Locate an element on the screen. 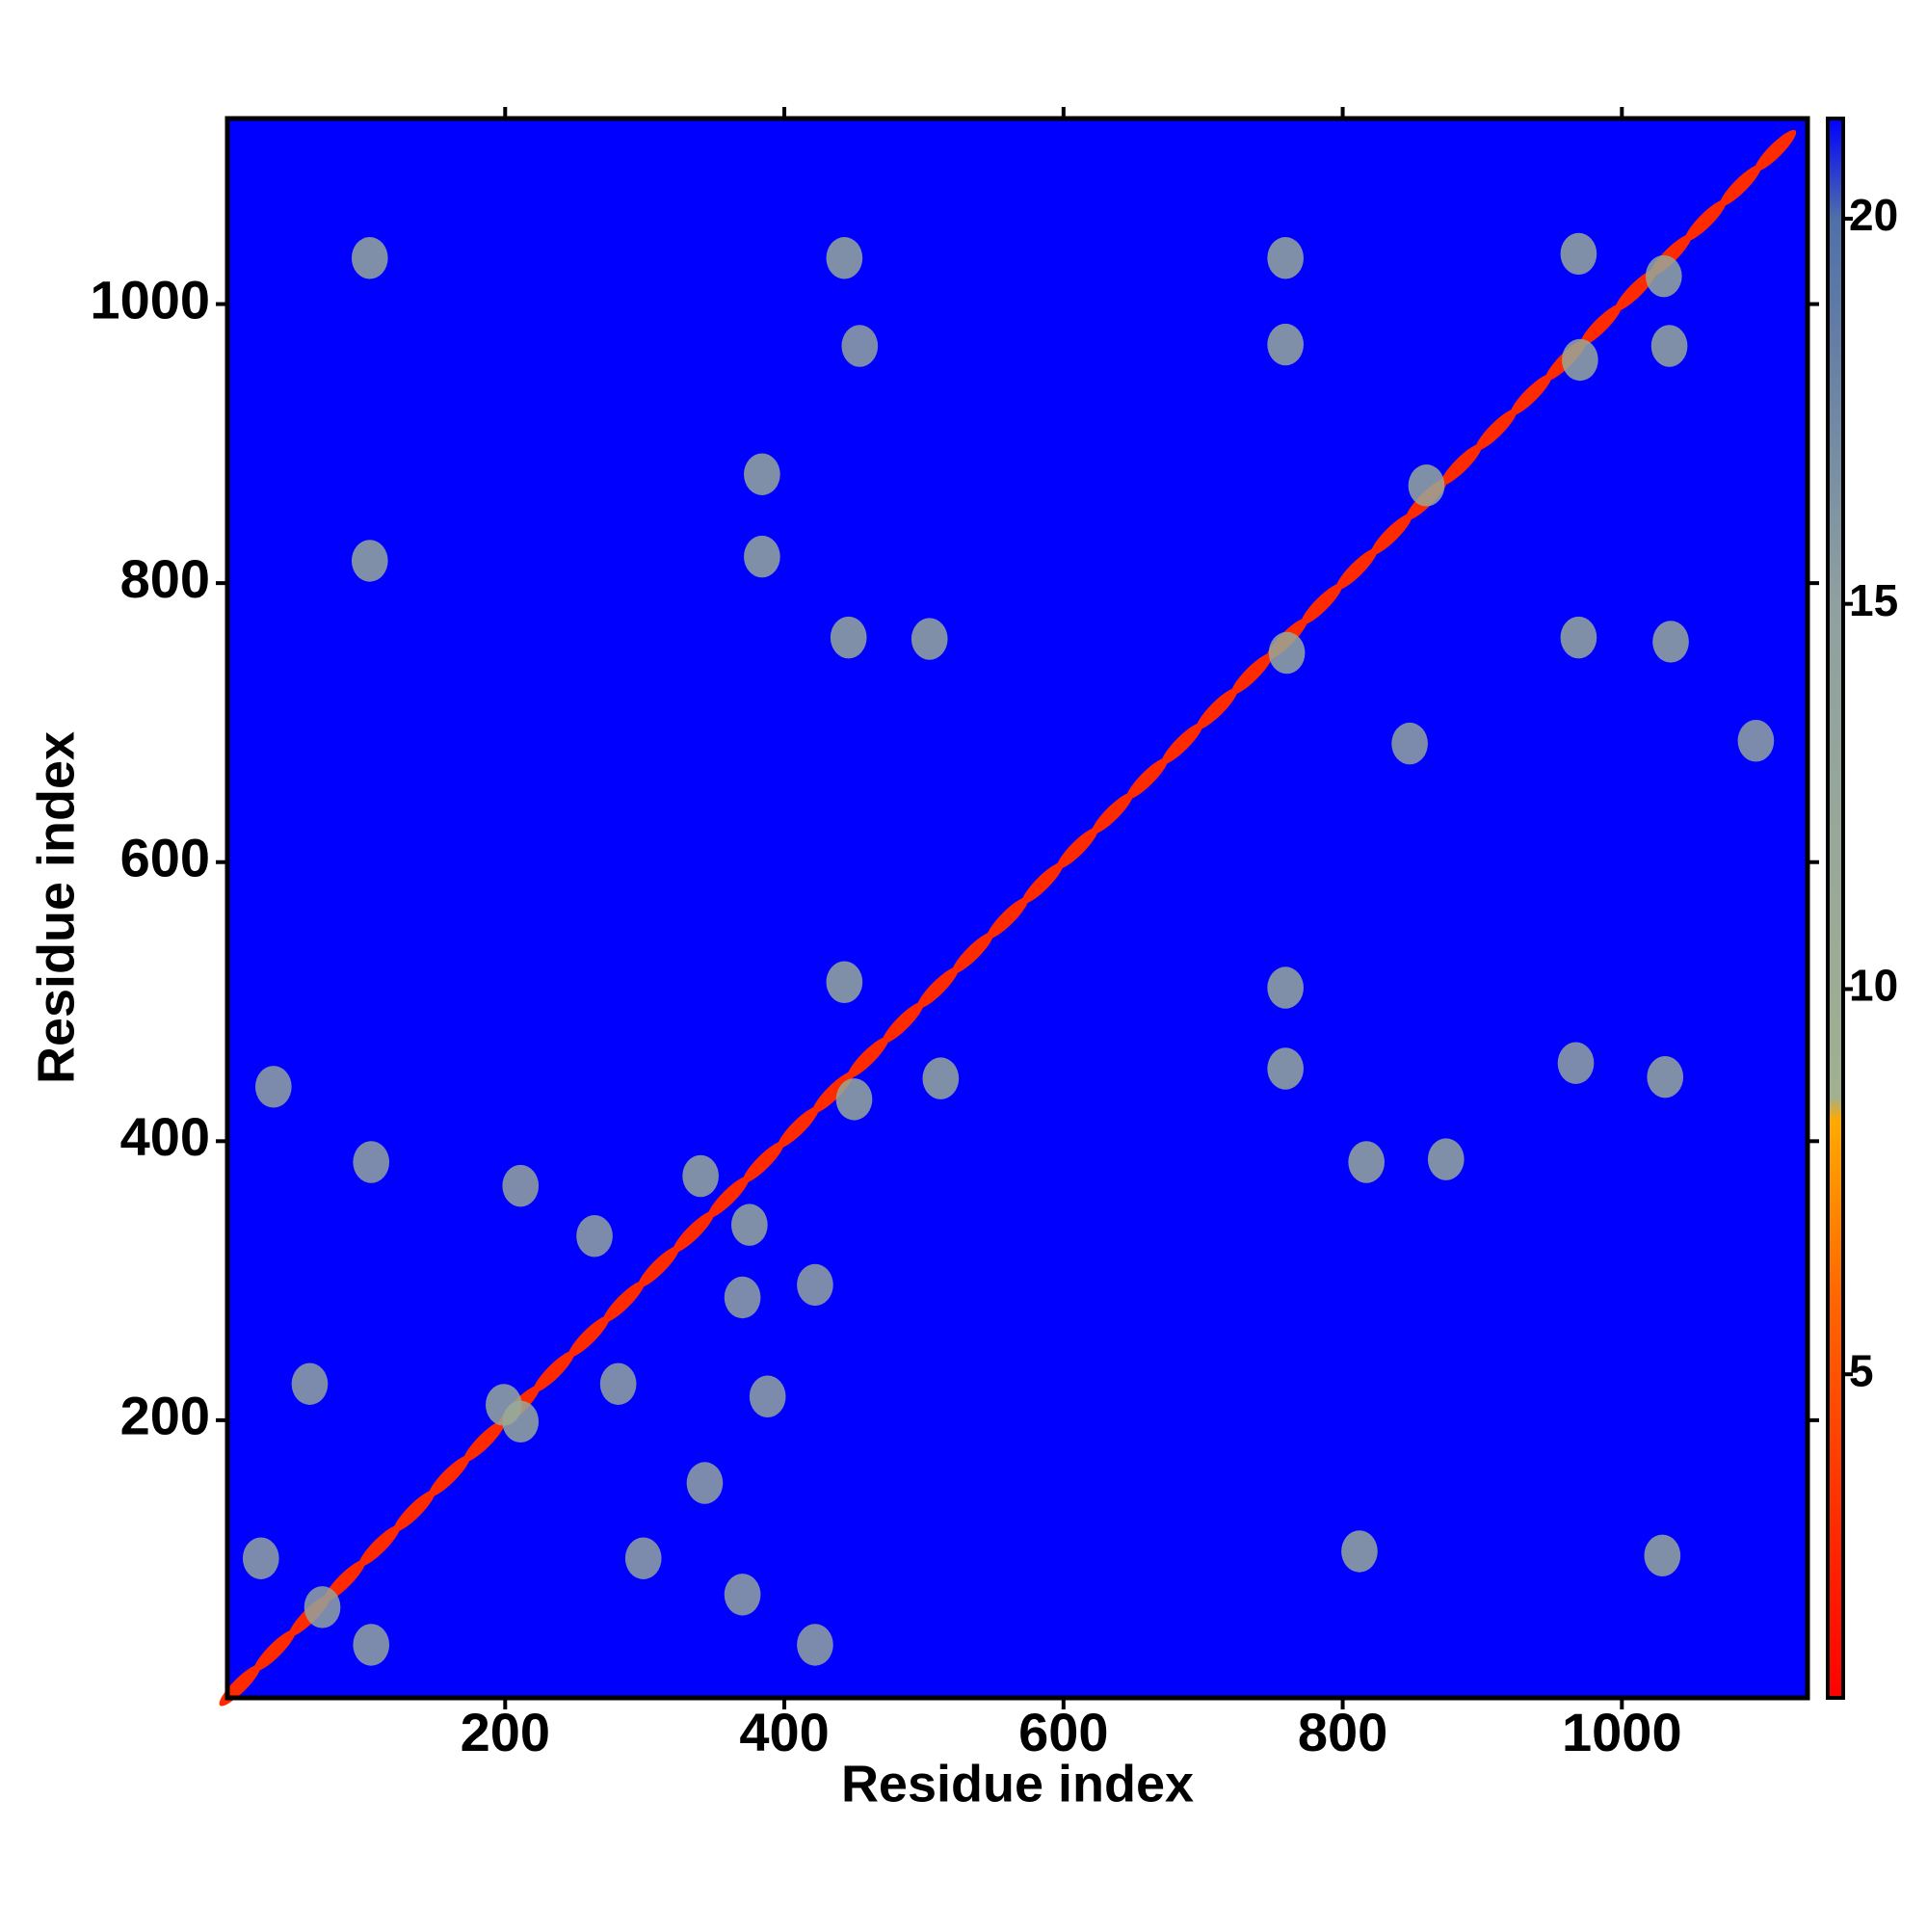 This screenshot has height=1932, width=1927. colorbar is located at coordinates (1835, 908).